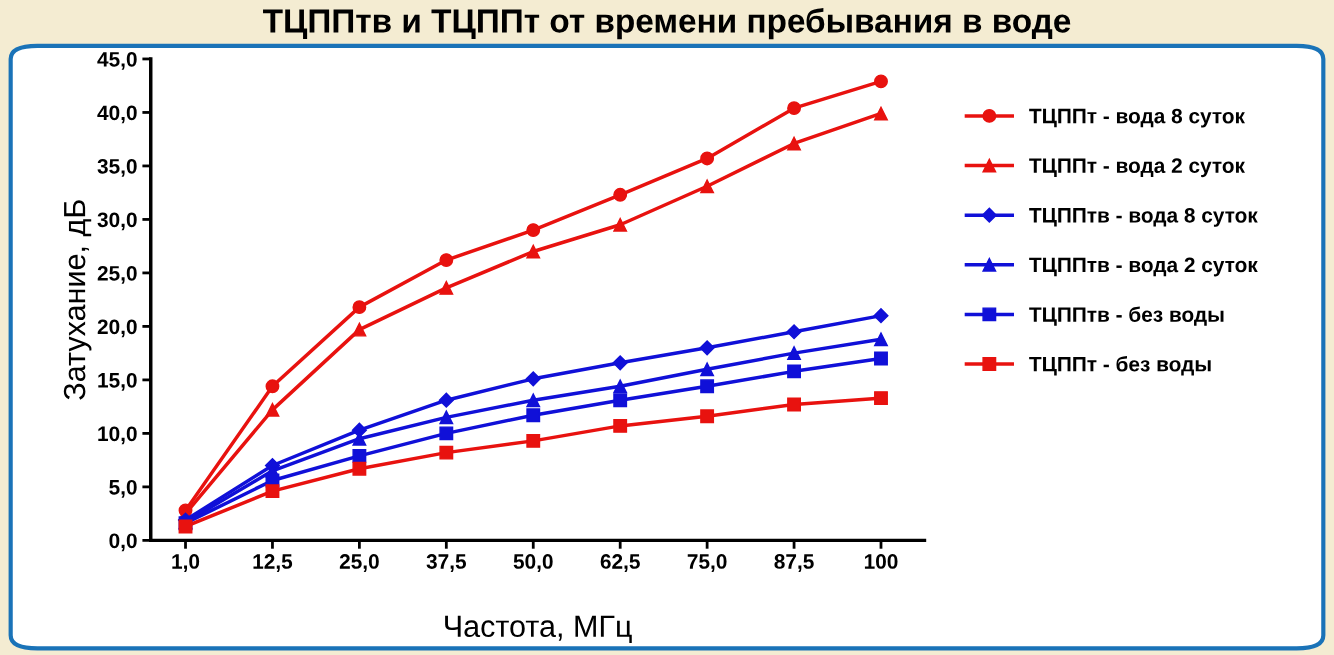 The height and width of the screenshot is (655, 1334). I want to click on y-tick-label: 15,0, so click(117, 381).